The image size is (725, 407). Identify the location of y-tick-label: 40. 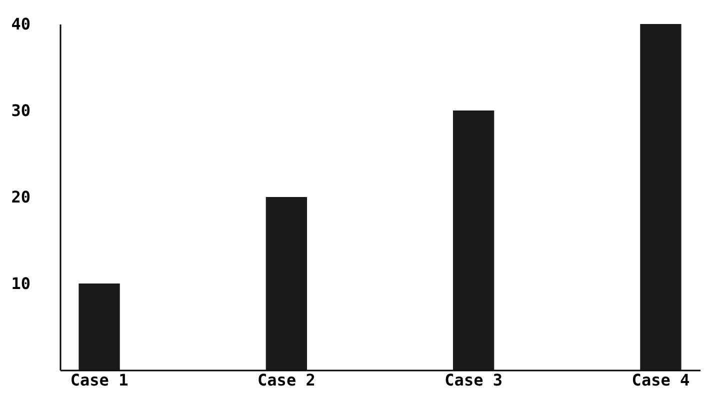
(20, 24).